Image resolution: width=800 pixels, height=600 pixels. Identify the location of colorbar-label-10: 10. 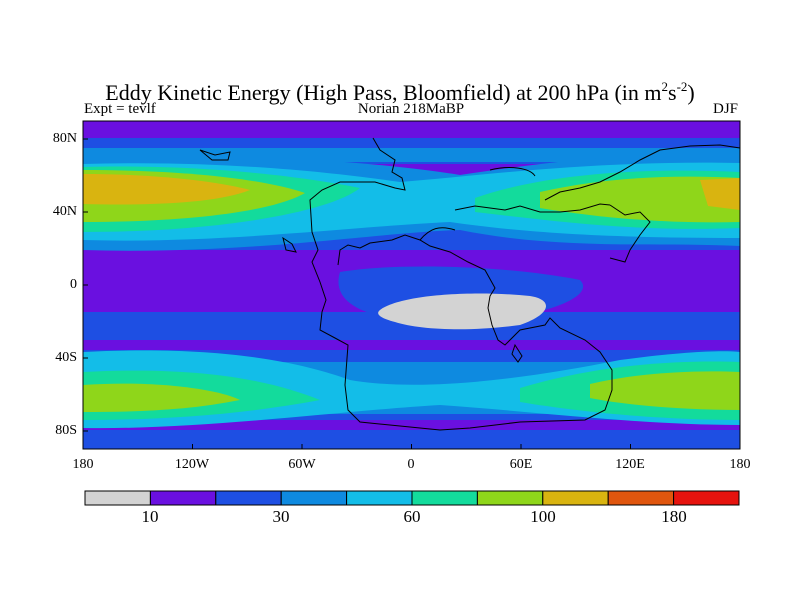
(150, 516).